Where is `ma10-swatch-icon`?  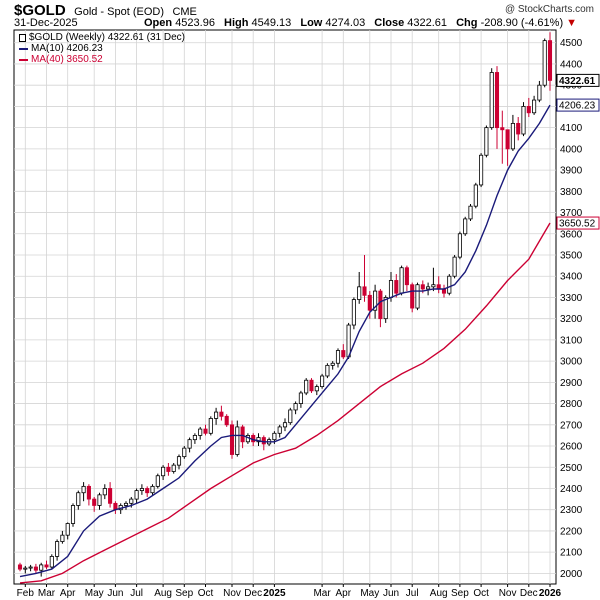
ma10-swatch-icon is located at coordinates (23, 48).